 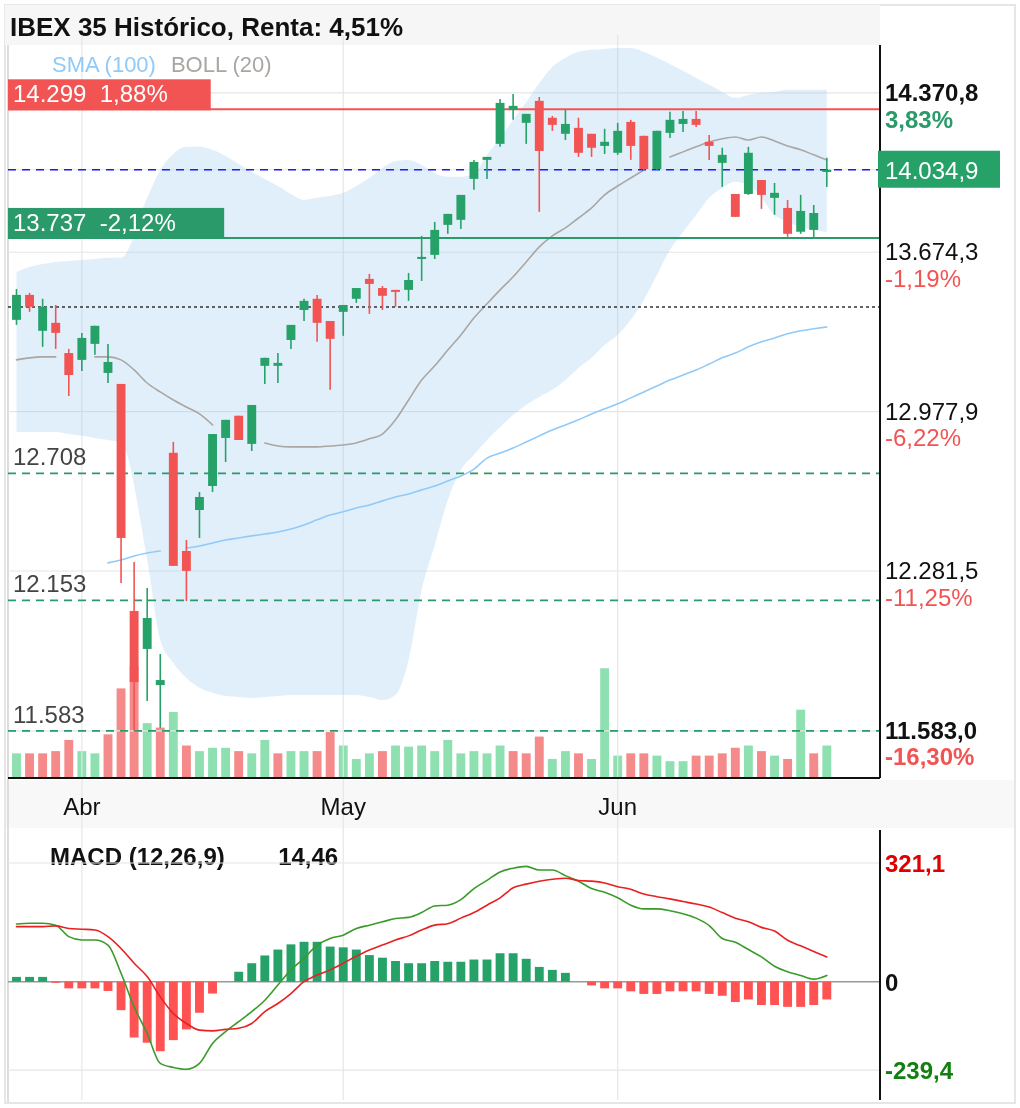 I want to click on text: BOLL (20), so click(x=221, y=64).